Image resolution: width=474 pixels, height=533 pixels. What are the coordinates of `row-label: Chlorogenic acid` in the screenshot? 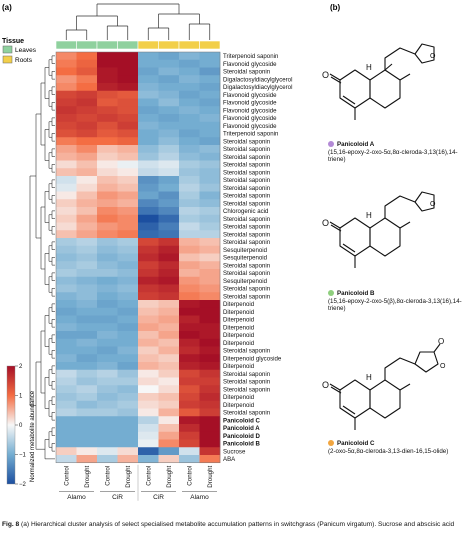 It's located at (245, 211).